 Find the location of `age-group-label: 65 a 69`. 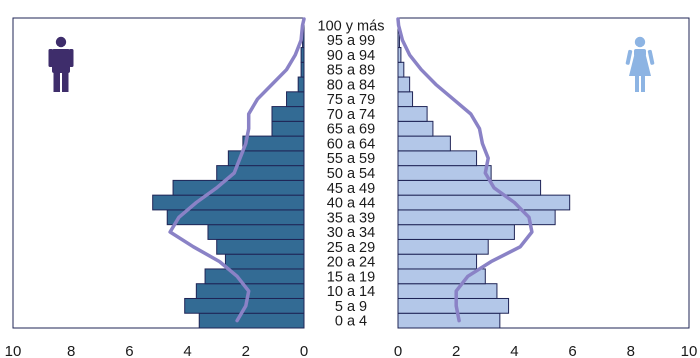

age-group-label: 65 a 69 is located at coordinates (351, 130).